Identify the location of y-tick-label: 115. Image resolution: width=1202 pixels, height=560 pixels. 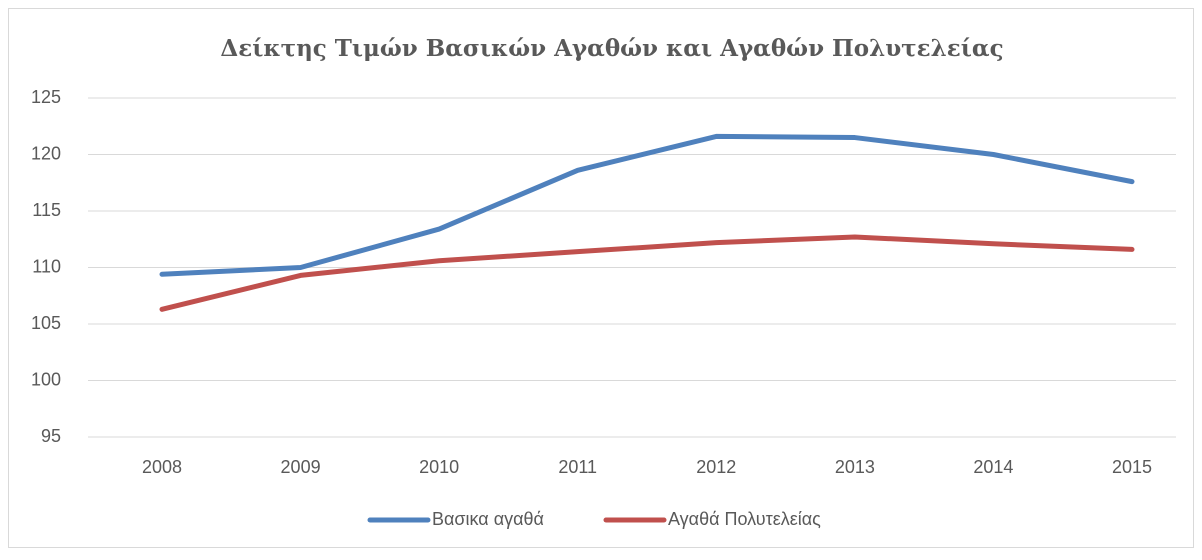
(46, 210).